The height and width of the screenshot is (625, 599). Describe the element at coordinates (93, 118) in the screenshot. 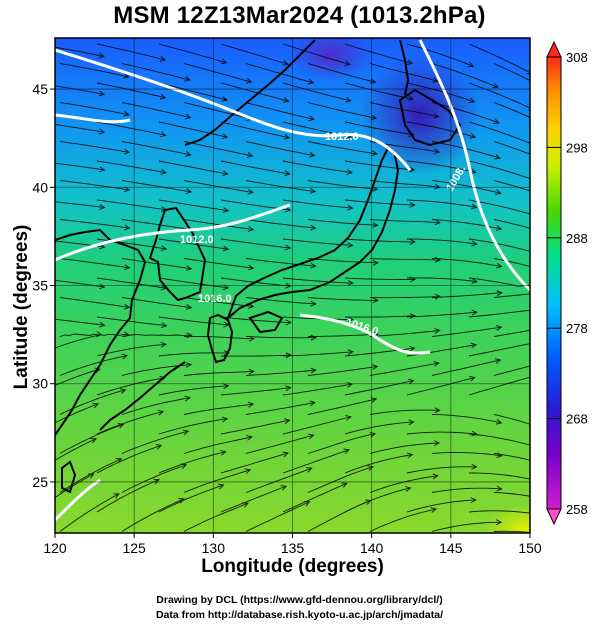

I see `isobar-1012-west` at that location.